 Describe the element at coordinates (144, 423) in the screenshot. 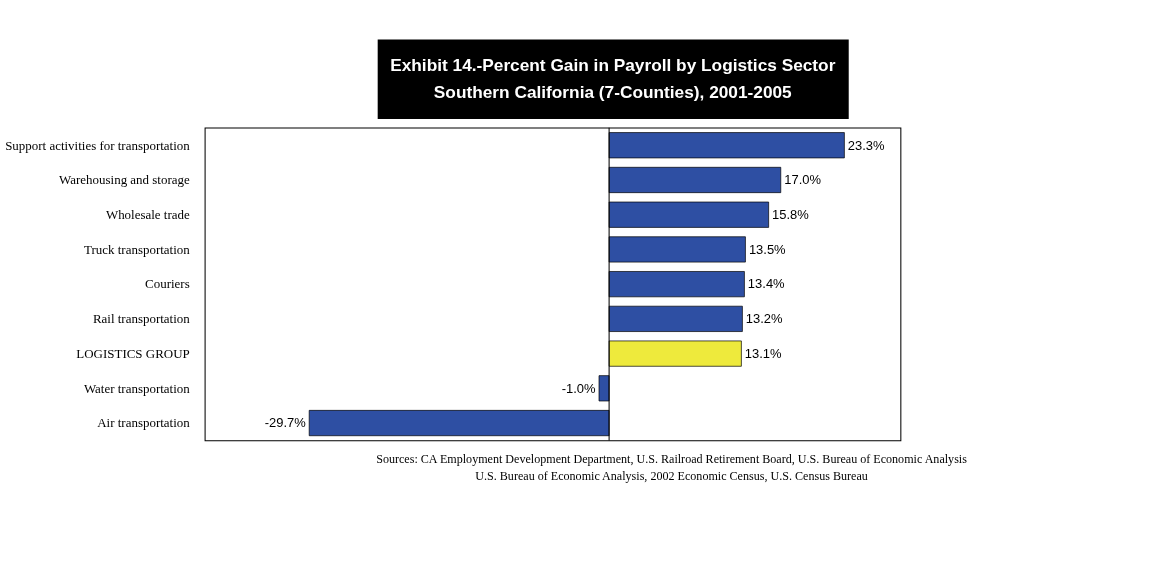

I see `y-tick-label: Air transportation` at that location.